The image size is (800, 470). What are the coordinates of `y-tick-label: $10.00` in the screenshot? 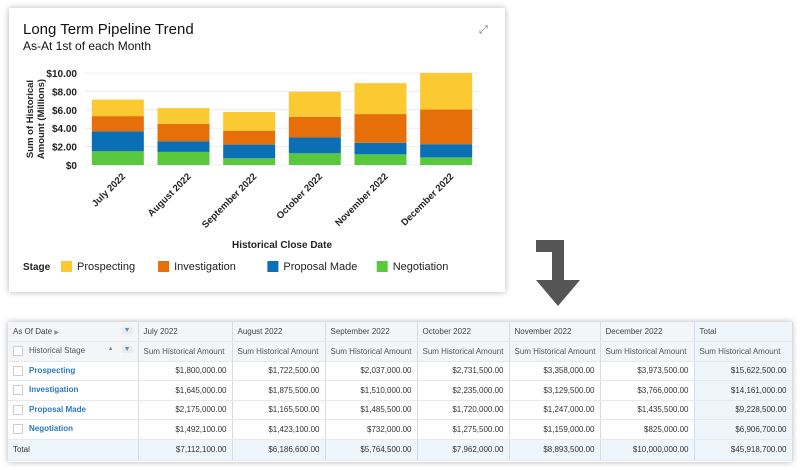 It's located at (61, 74).